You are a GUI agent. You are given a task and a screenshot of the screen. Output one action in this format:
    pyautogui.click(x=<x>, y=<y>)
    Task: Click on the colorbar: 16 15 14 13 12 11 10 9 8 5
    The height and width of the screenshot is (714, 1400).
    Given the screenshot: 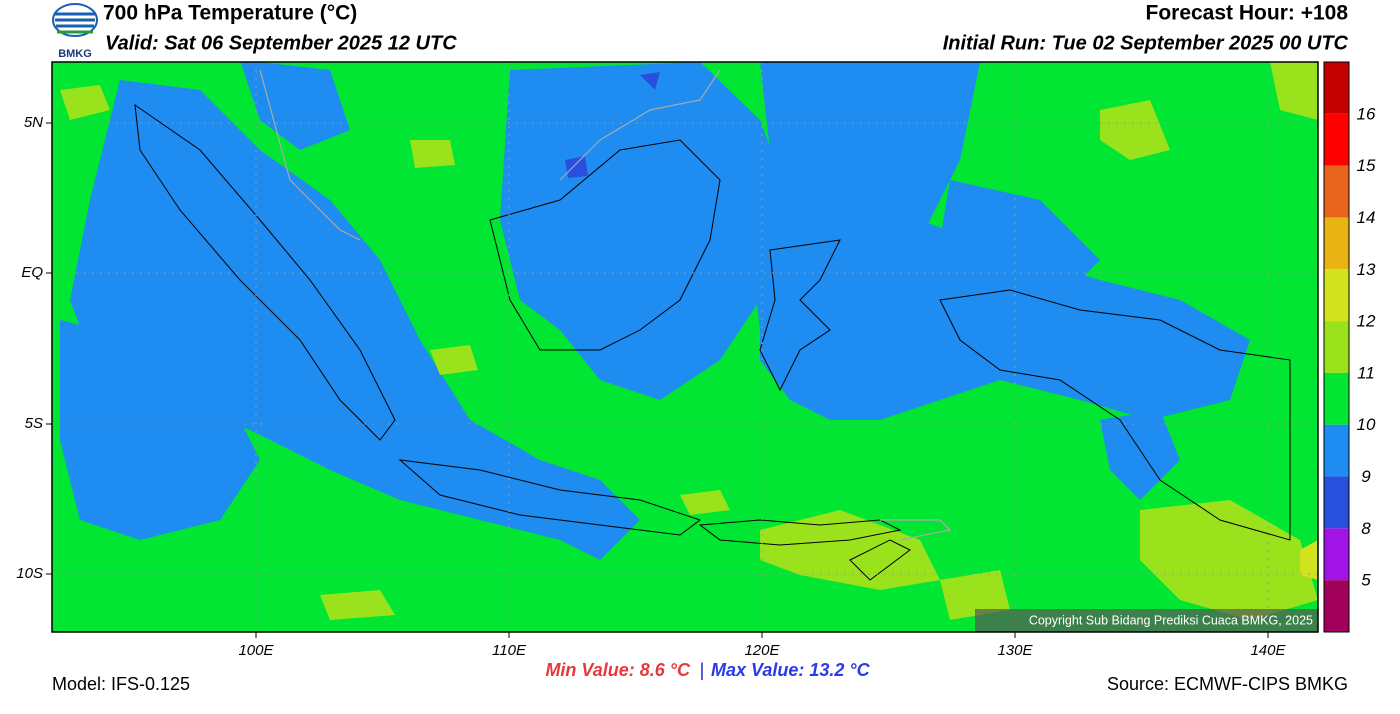 What is the action you would take?
    pyautogui.click(x=1349, y=347)
    